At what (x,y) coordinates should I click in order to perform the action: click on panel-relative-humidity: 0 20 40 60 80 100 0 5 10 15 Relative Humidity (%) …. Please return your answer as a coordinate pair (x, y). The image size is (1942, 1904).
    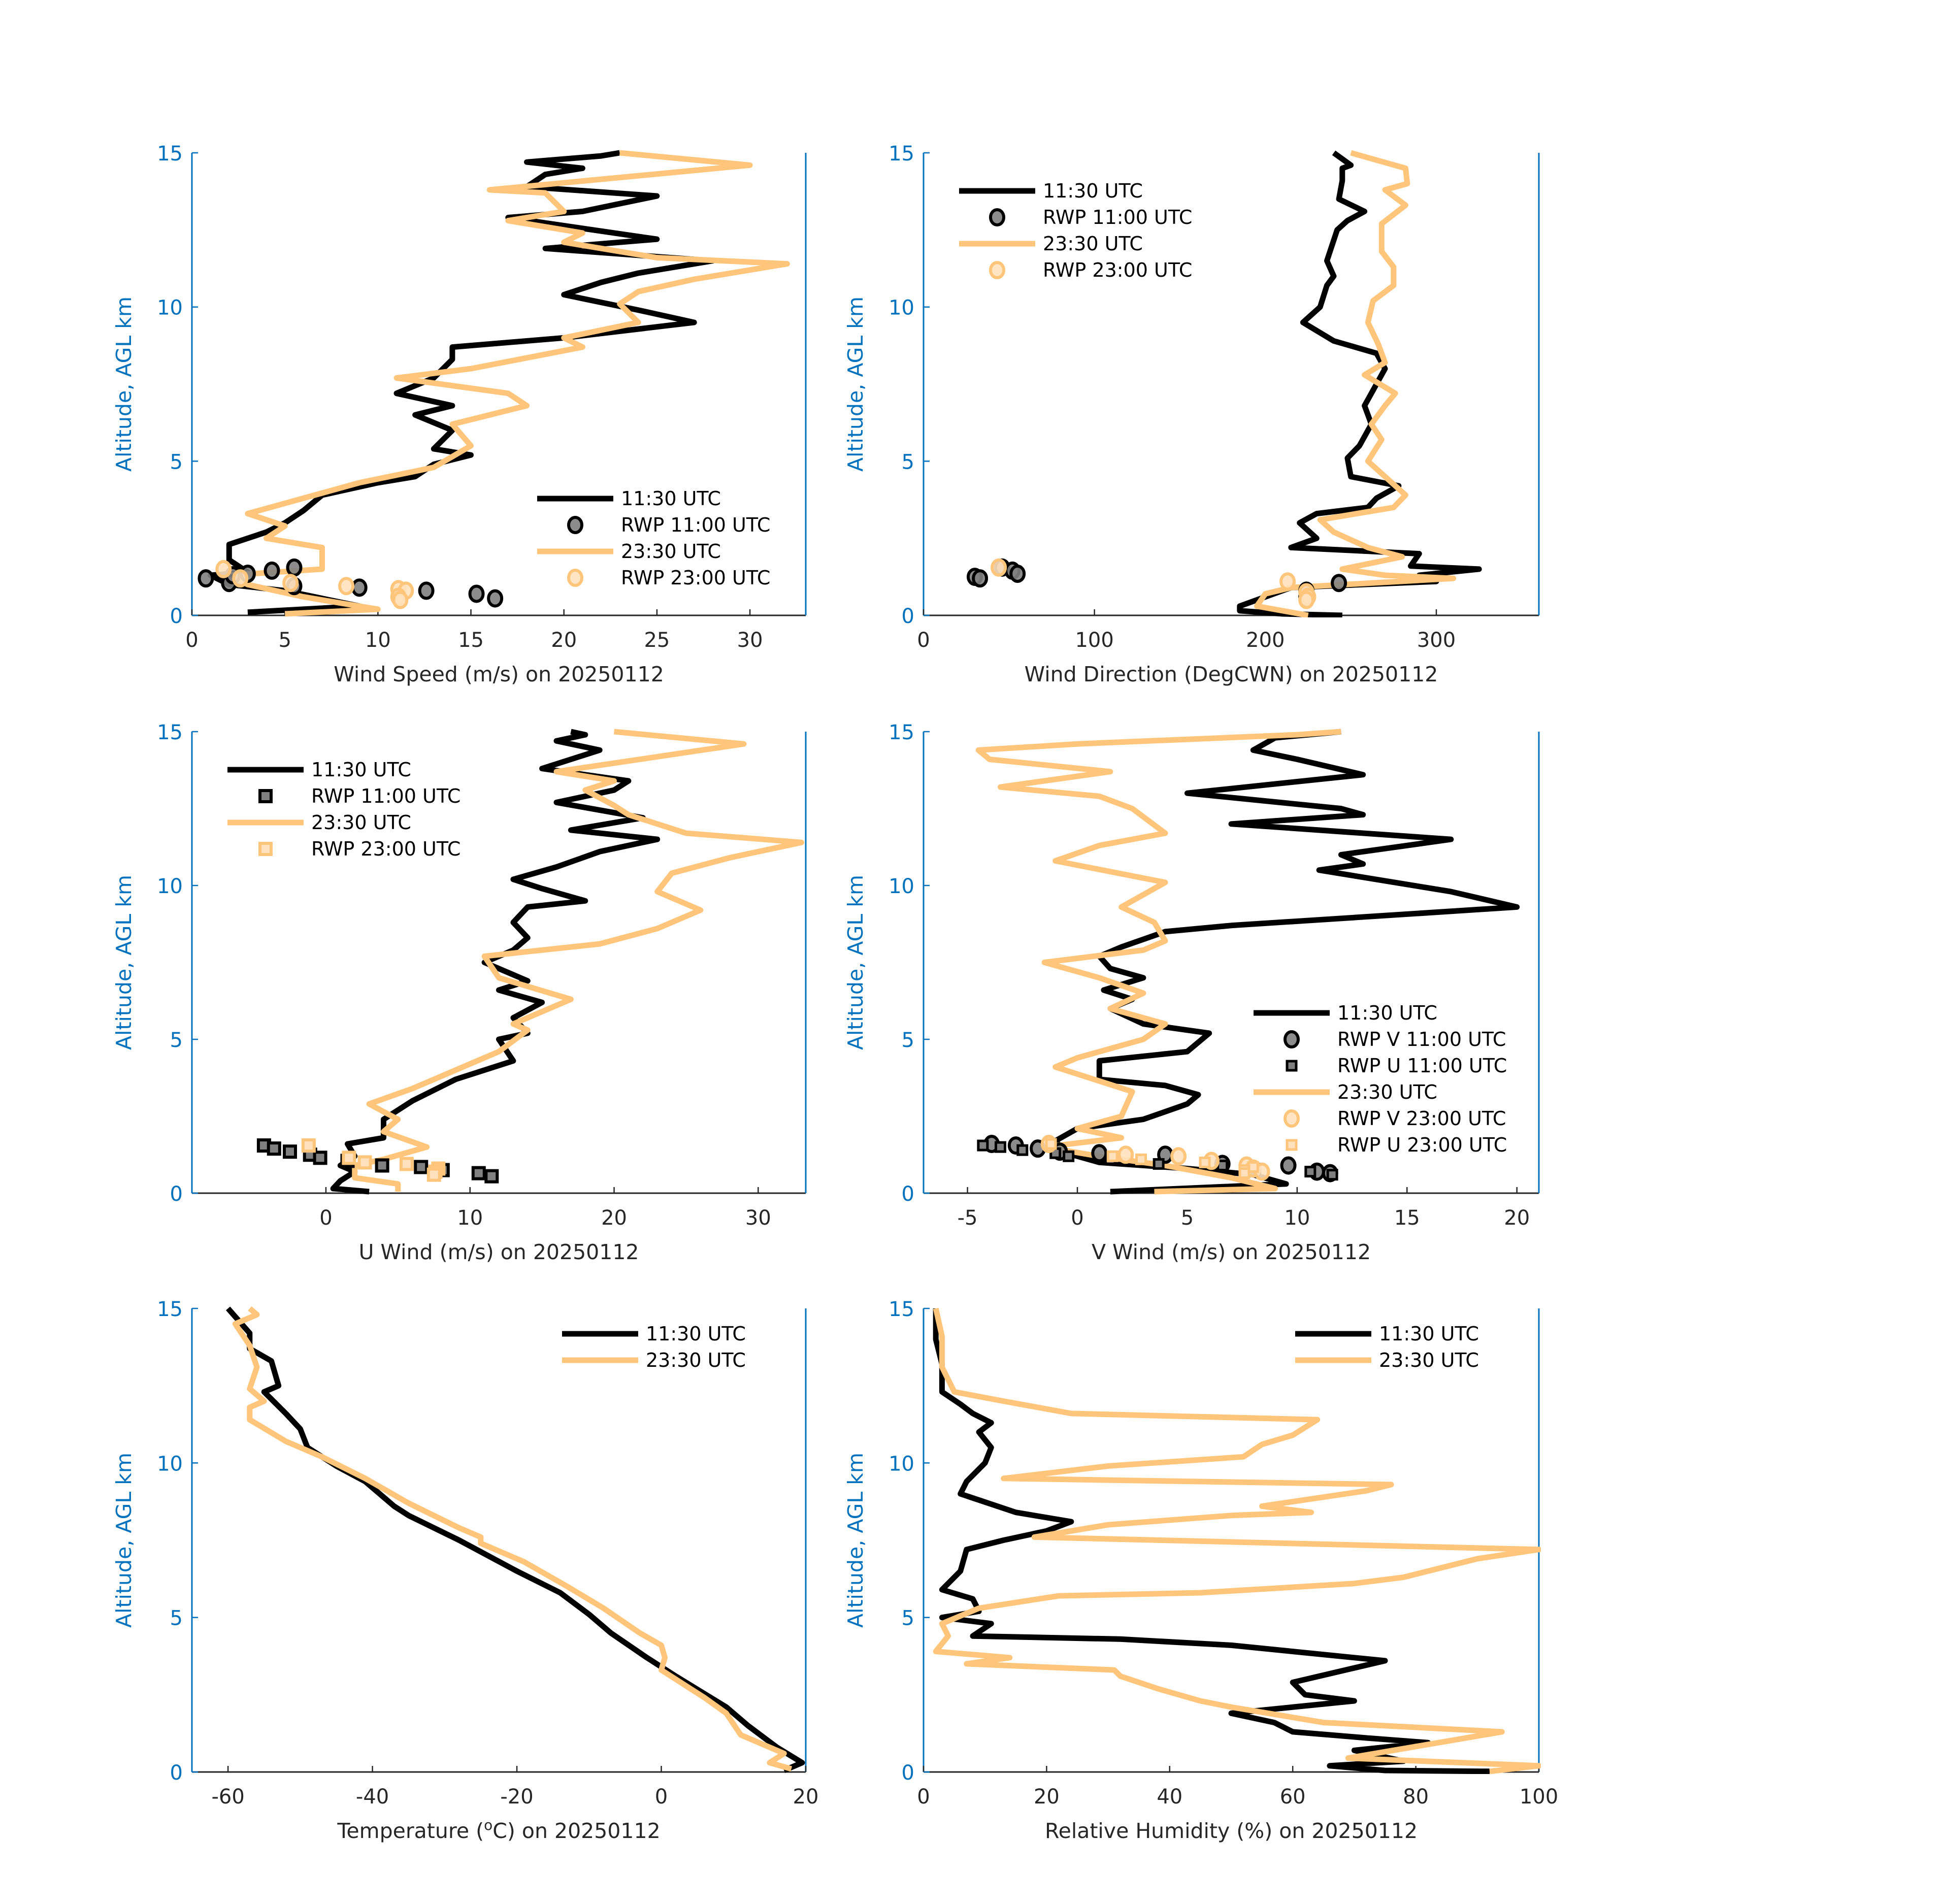
    Looking at the image, I should click on (1200, 1571).